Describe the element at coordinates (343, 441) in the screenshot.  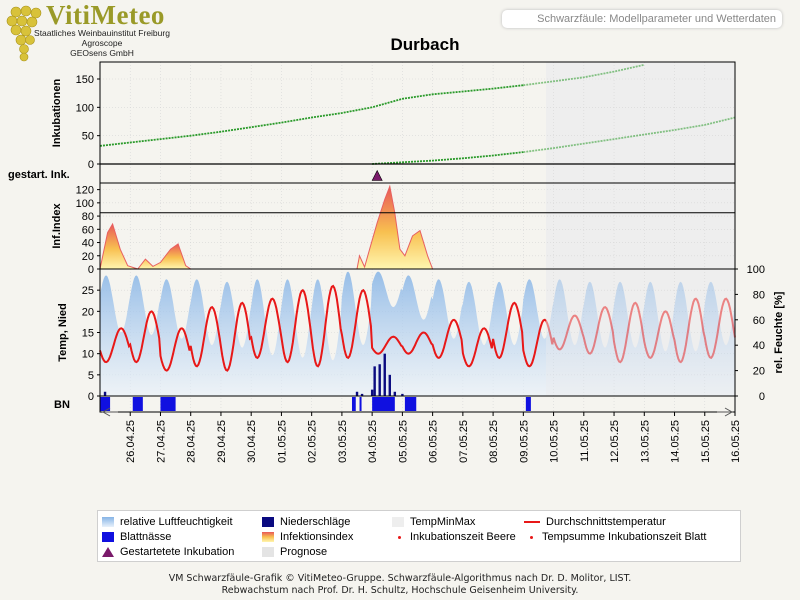
I see `x-tick-label: 03.05.25` at that location.